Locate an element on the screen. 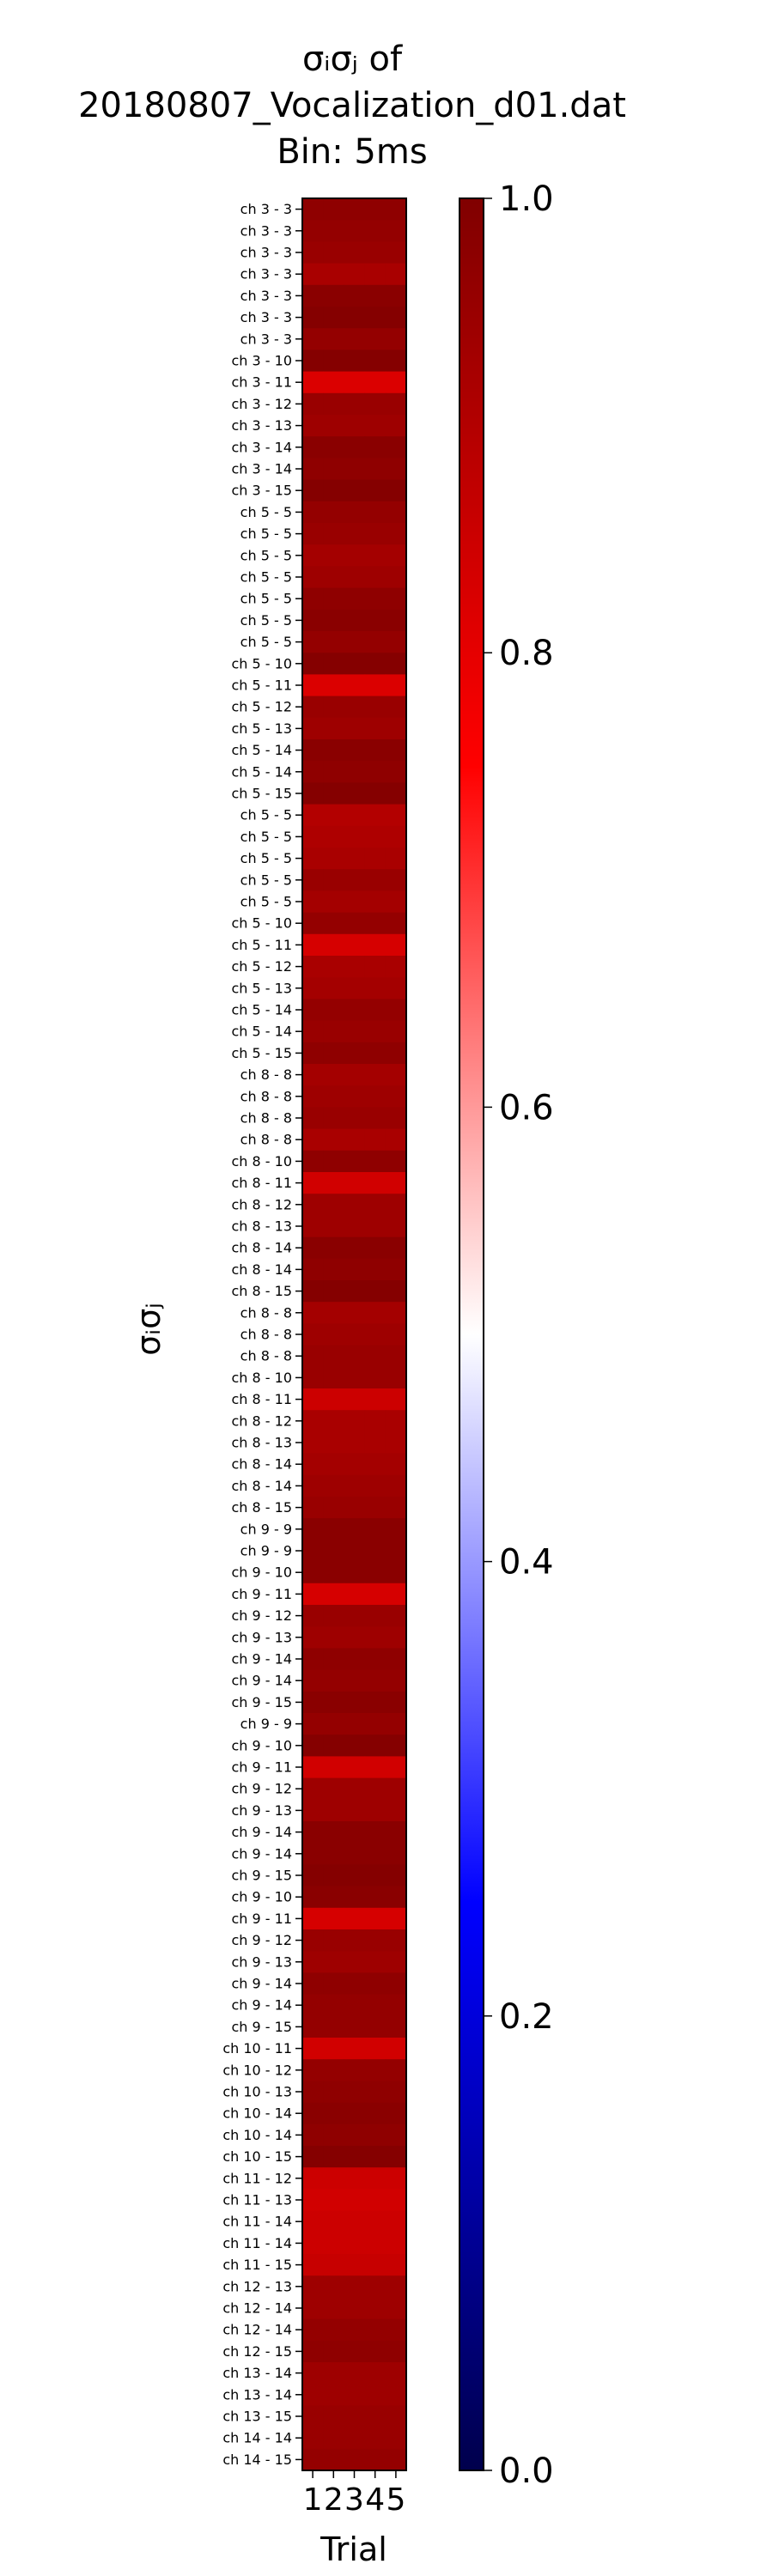  y-tick-label: ch 9 - 14 is located at coordinates (261, 1681).